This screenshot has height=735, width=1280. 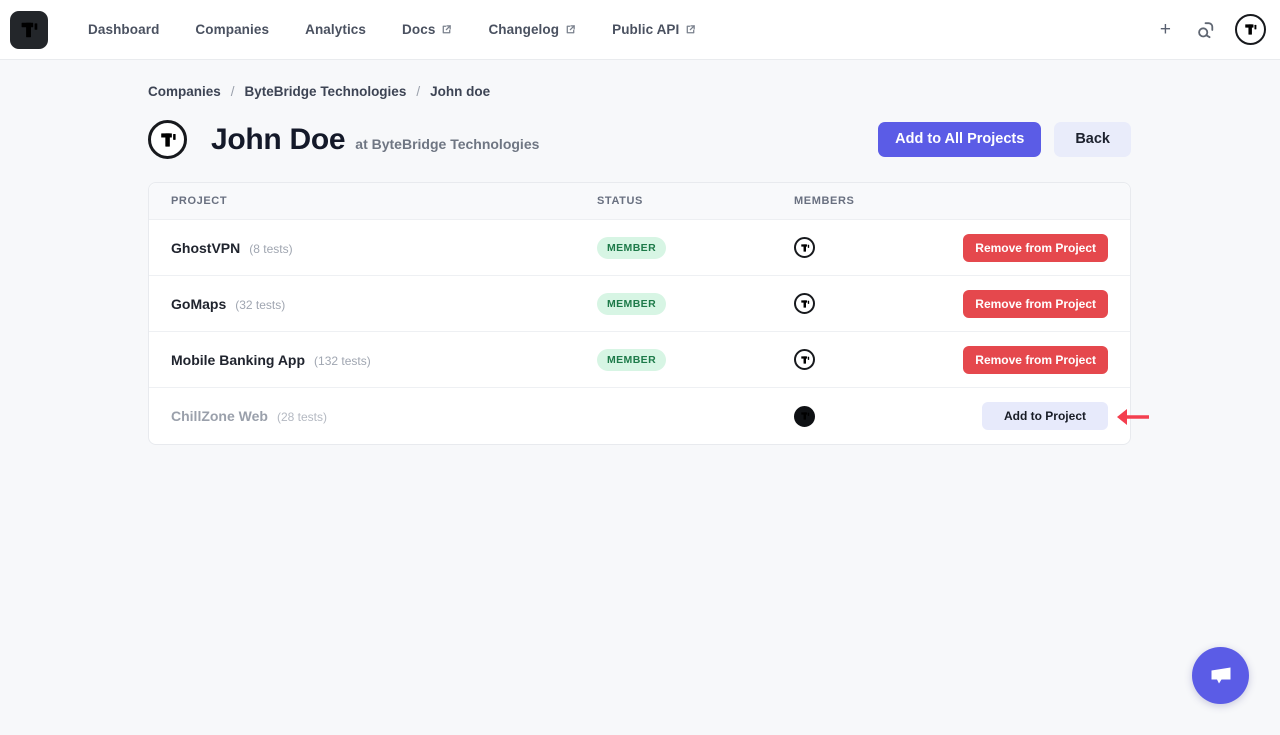 I want to click on nav-item-companies: Companies, so click(x=232, y=30).